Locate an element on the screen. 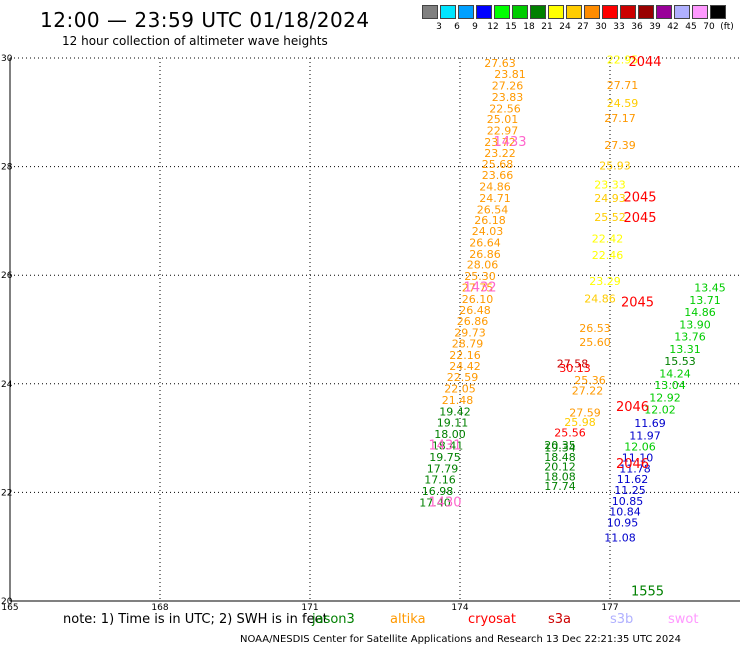 The width and height of the screenshot is (740, 650). swh-value: 13.31 is located at coordinates (685, 349).